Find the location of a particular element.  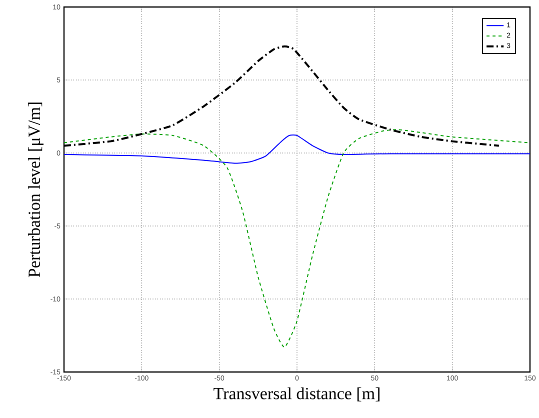

y-axis-title: Perturbation level [μV/m] is located at coordinates (36, 190).